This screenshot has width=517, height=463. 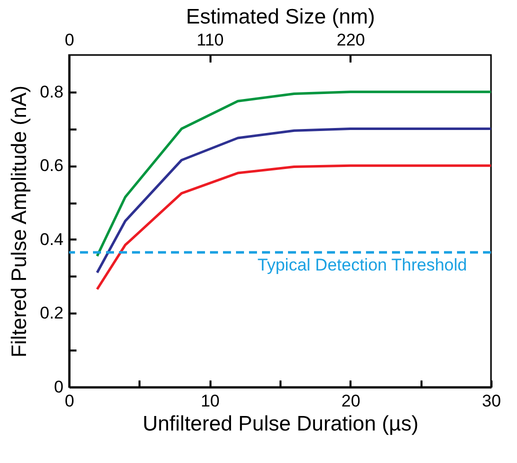 What do you see at coordinates (59, 387) in the screenshot?
I see `y-tick-label: 0` at bounding box center [59, 387].